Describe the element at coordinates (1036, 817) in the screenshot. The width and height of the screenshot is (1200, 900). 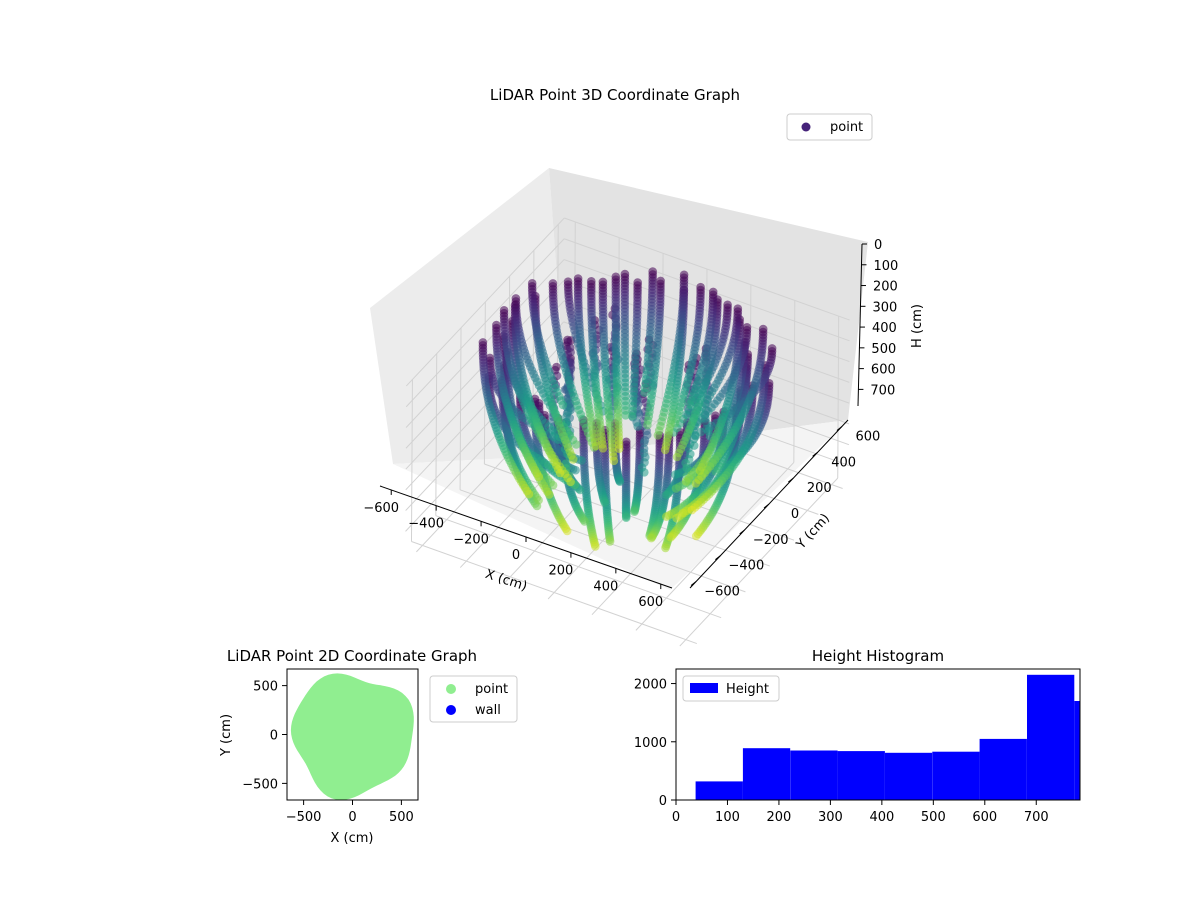
I see `x-tick-label: 700` at that location.